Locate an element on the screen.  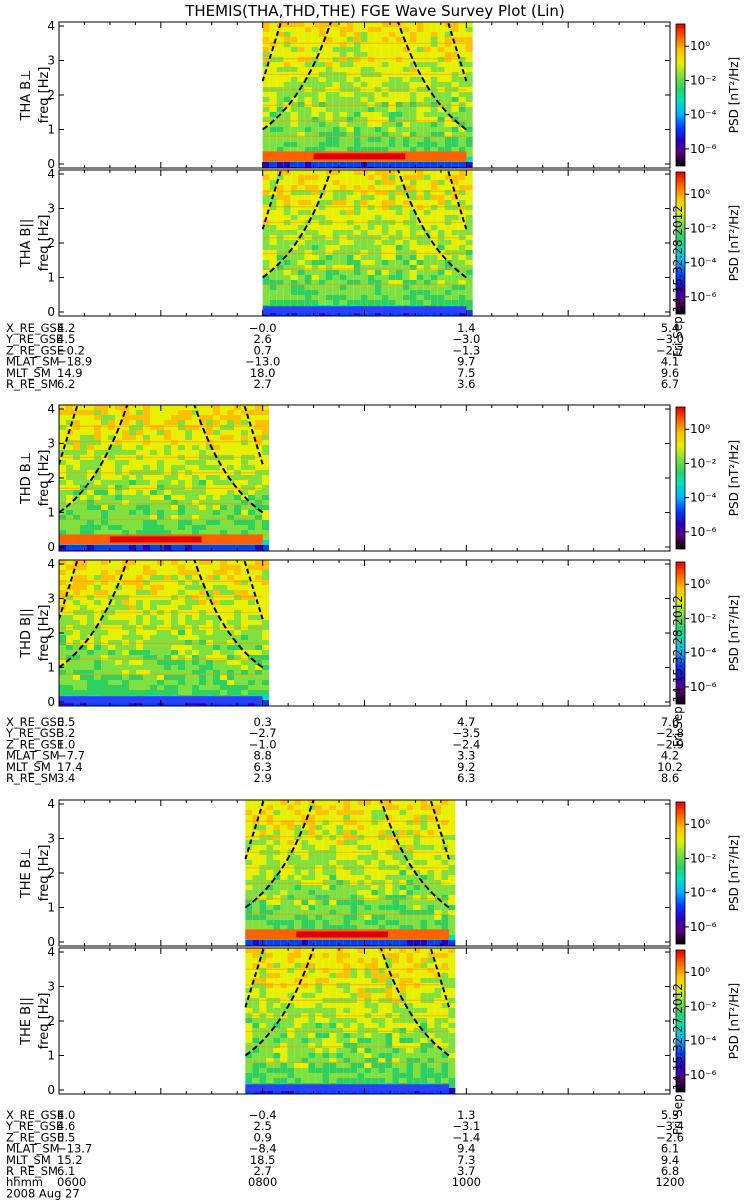
ephemeris-value: 14.9 is located at coordinates (70, 373).